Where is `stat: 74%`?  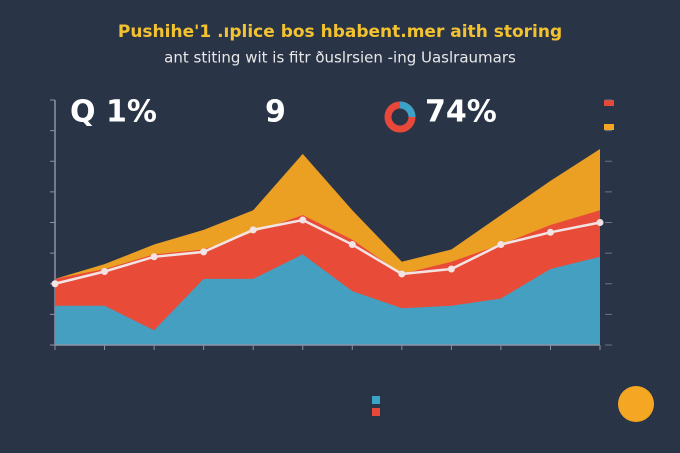 stat: 74% is located at coordinates (461, 112).